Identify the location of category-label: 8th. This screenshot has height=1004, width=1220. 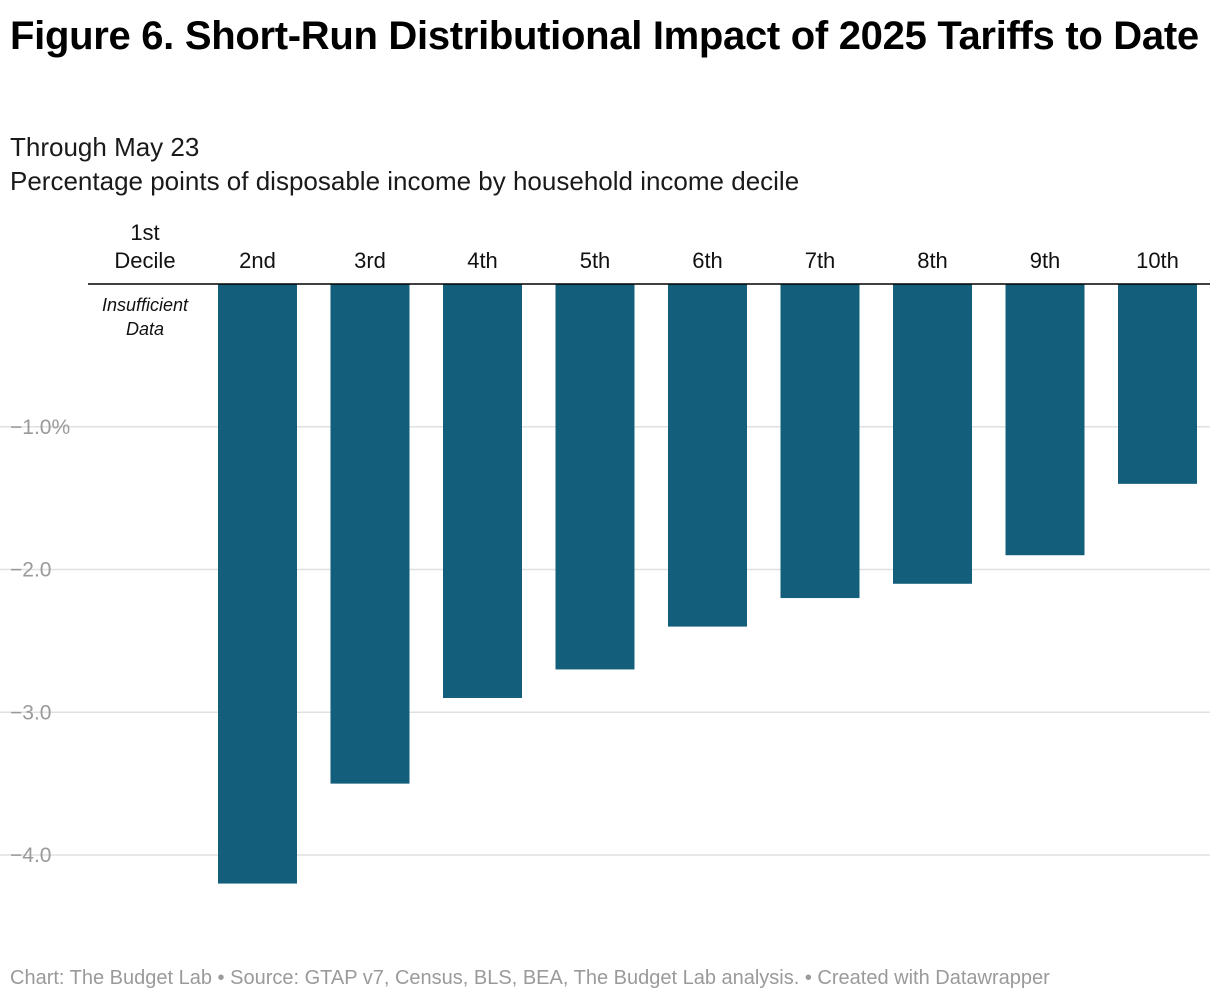
(932, 260).